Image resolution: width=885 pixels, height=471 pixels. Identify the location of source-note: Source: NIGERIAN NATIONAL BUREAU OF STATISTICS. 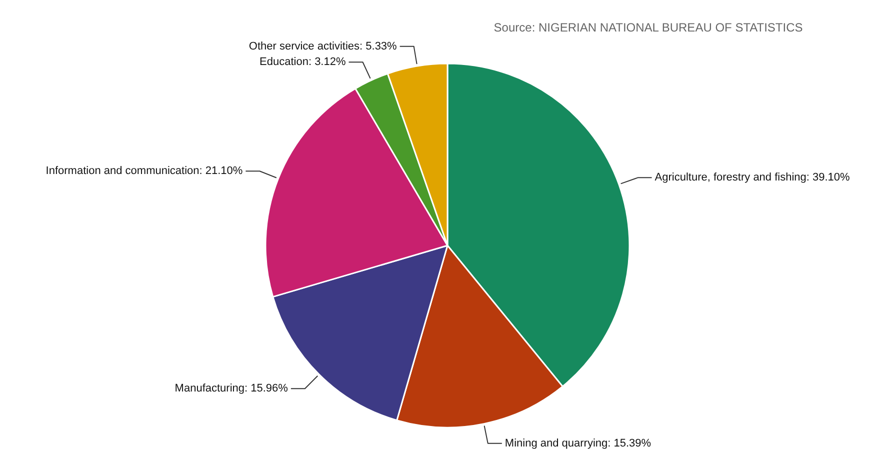
(648, 27).